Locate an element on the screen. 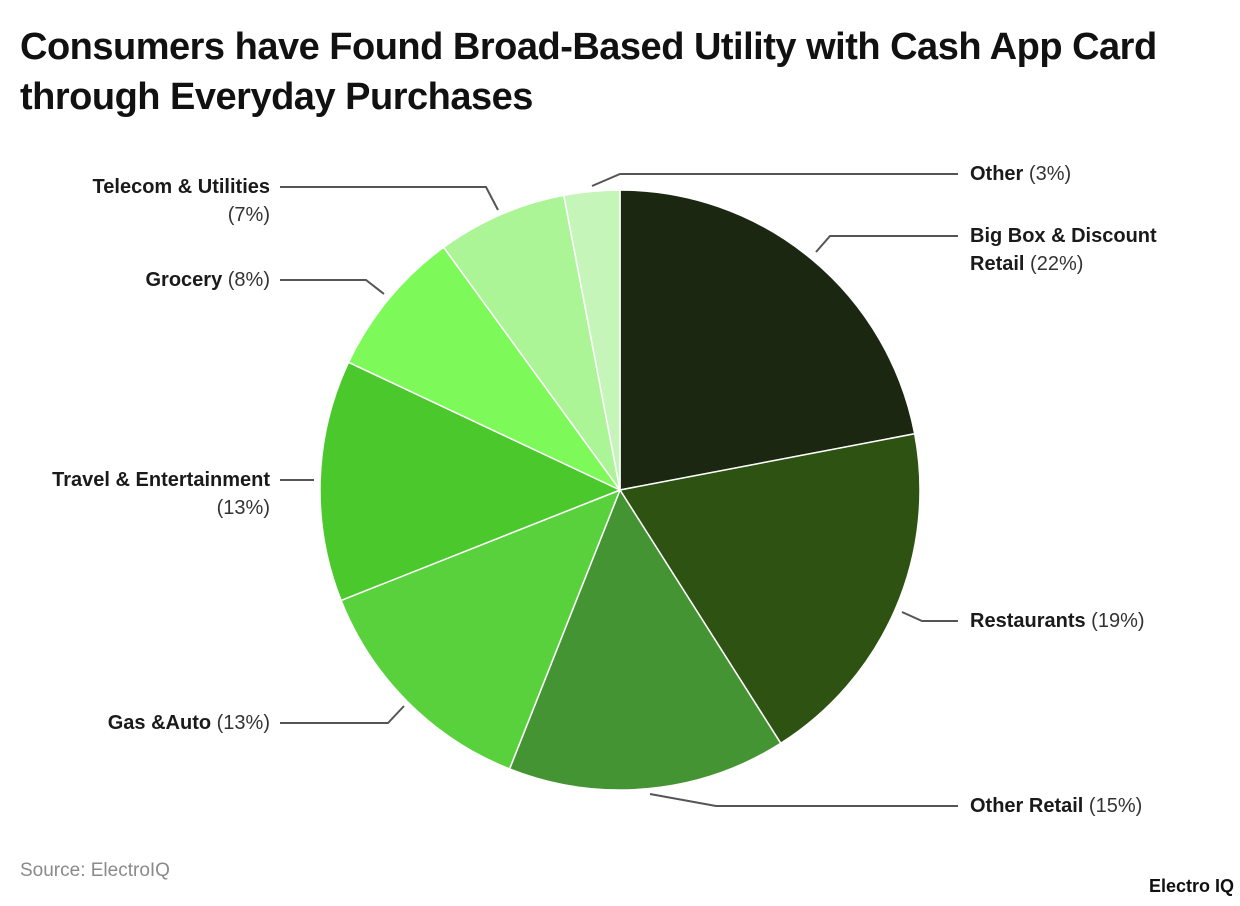 Image resolution: width=1240 pixels, height=906 pixels. label-gasauto-pct: (13%) is located at coordinates (243, 723).